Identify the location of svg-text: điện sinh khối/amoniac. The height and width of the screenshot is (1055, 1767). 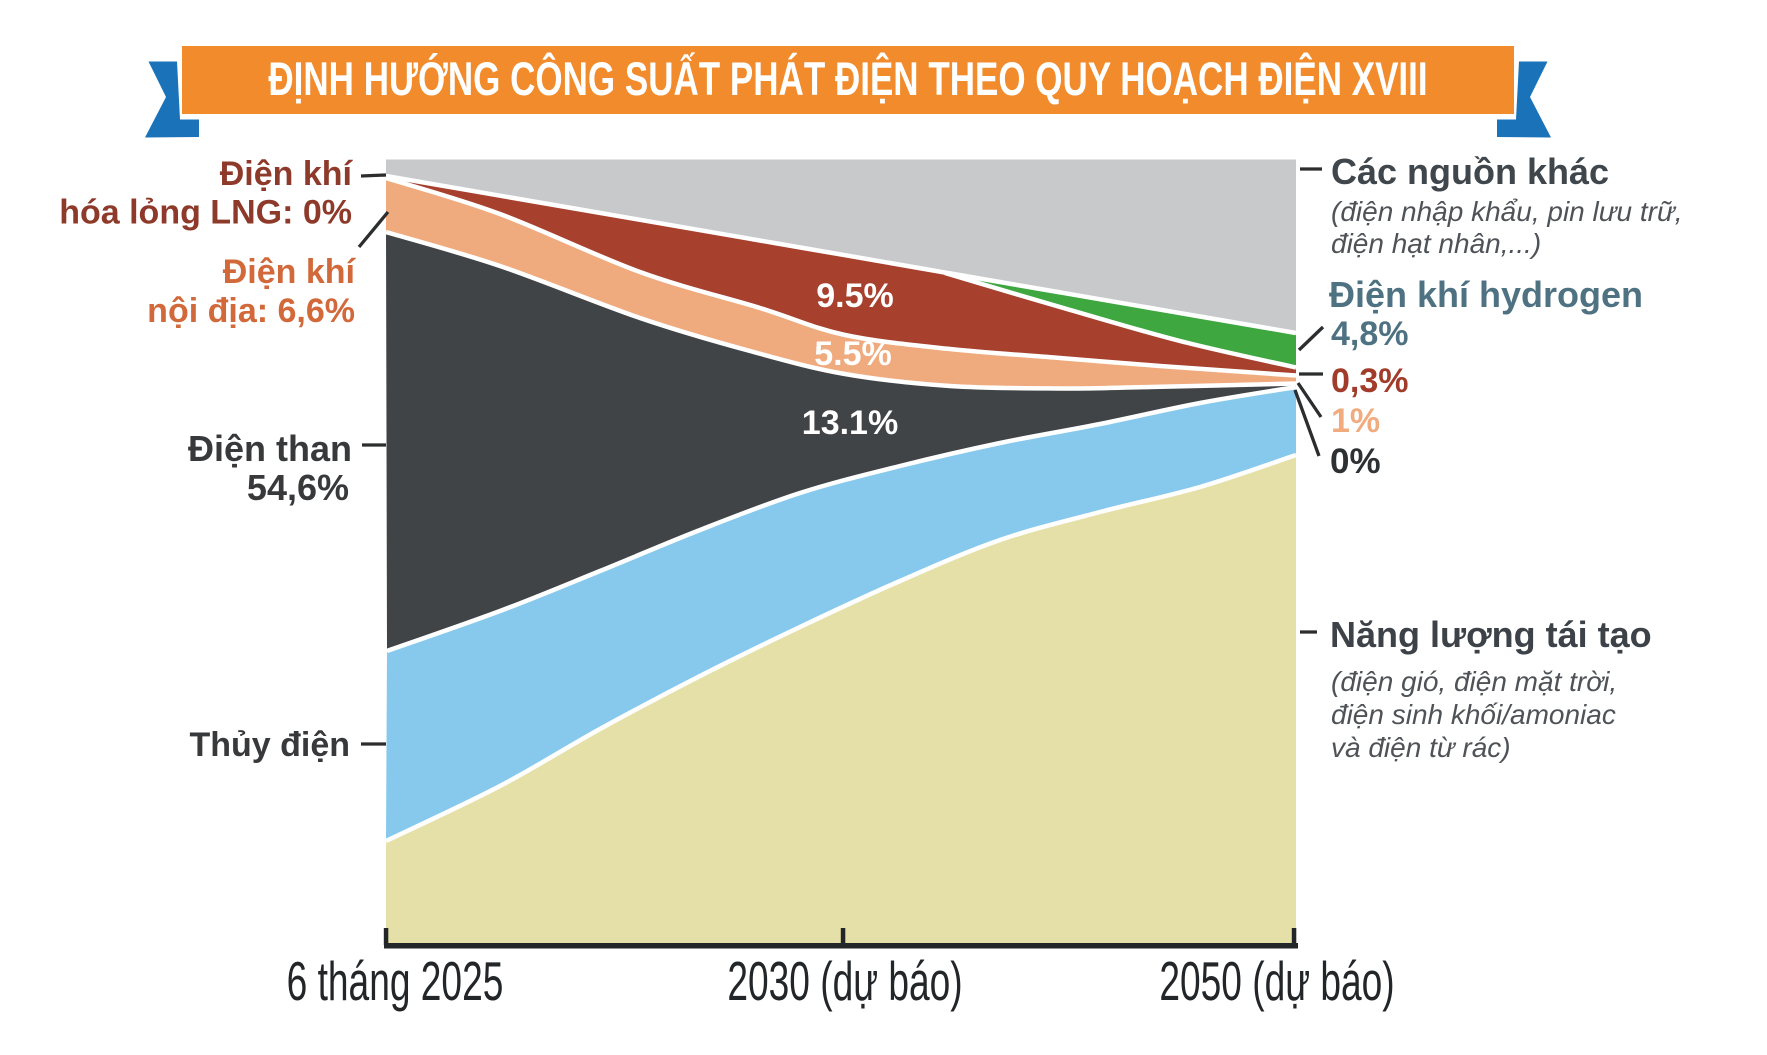
(1473, 714).